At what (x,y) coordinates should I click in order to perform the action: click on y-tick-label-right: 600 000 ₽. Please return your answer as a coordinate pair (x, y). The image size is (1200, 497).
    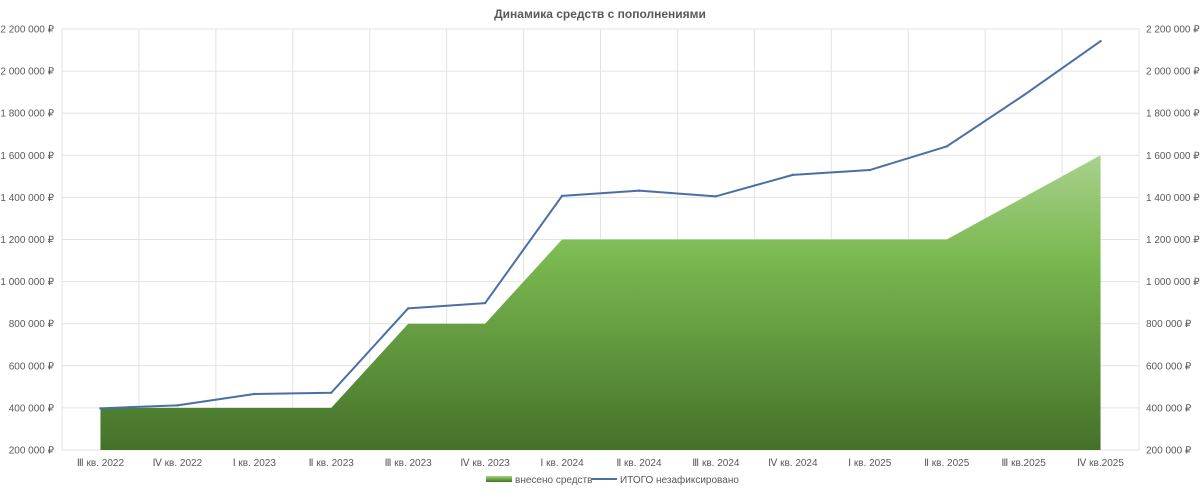
    Looking at the image, I should click on (1169, 366).